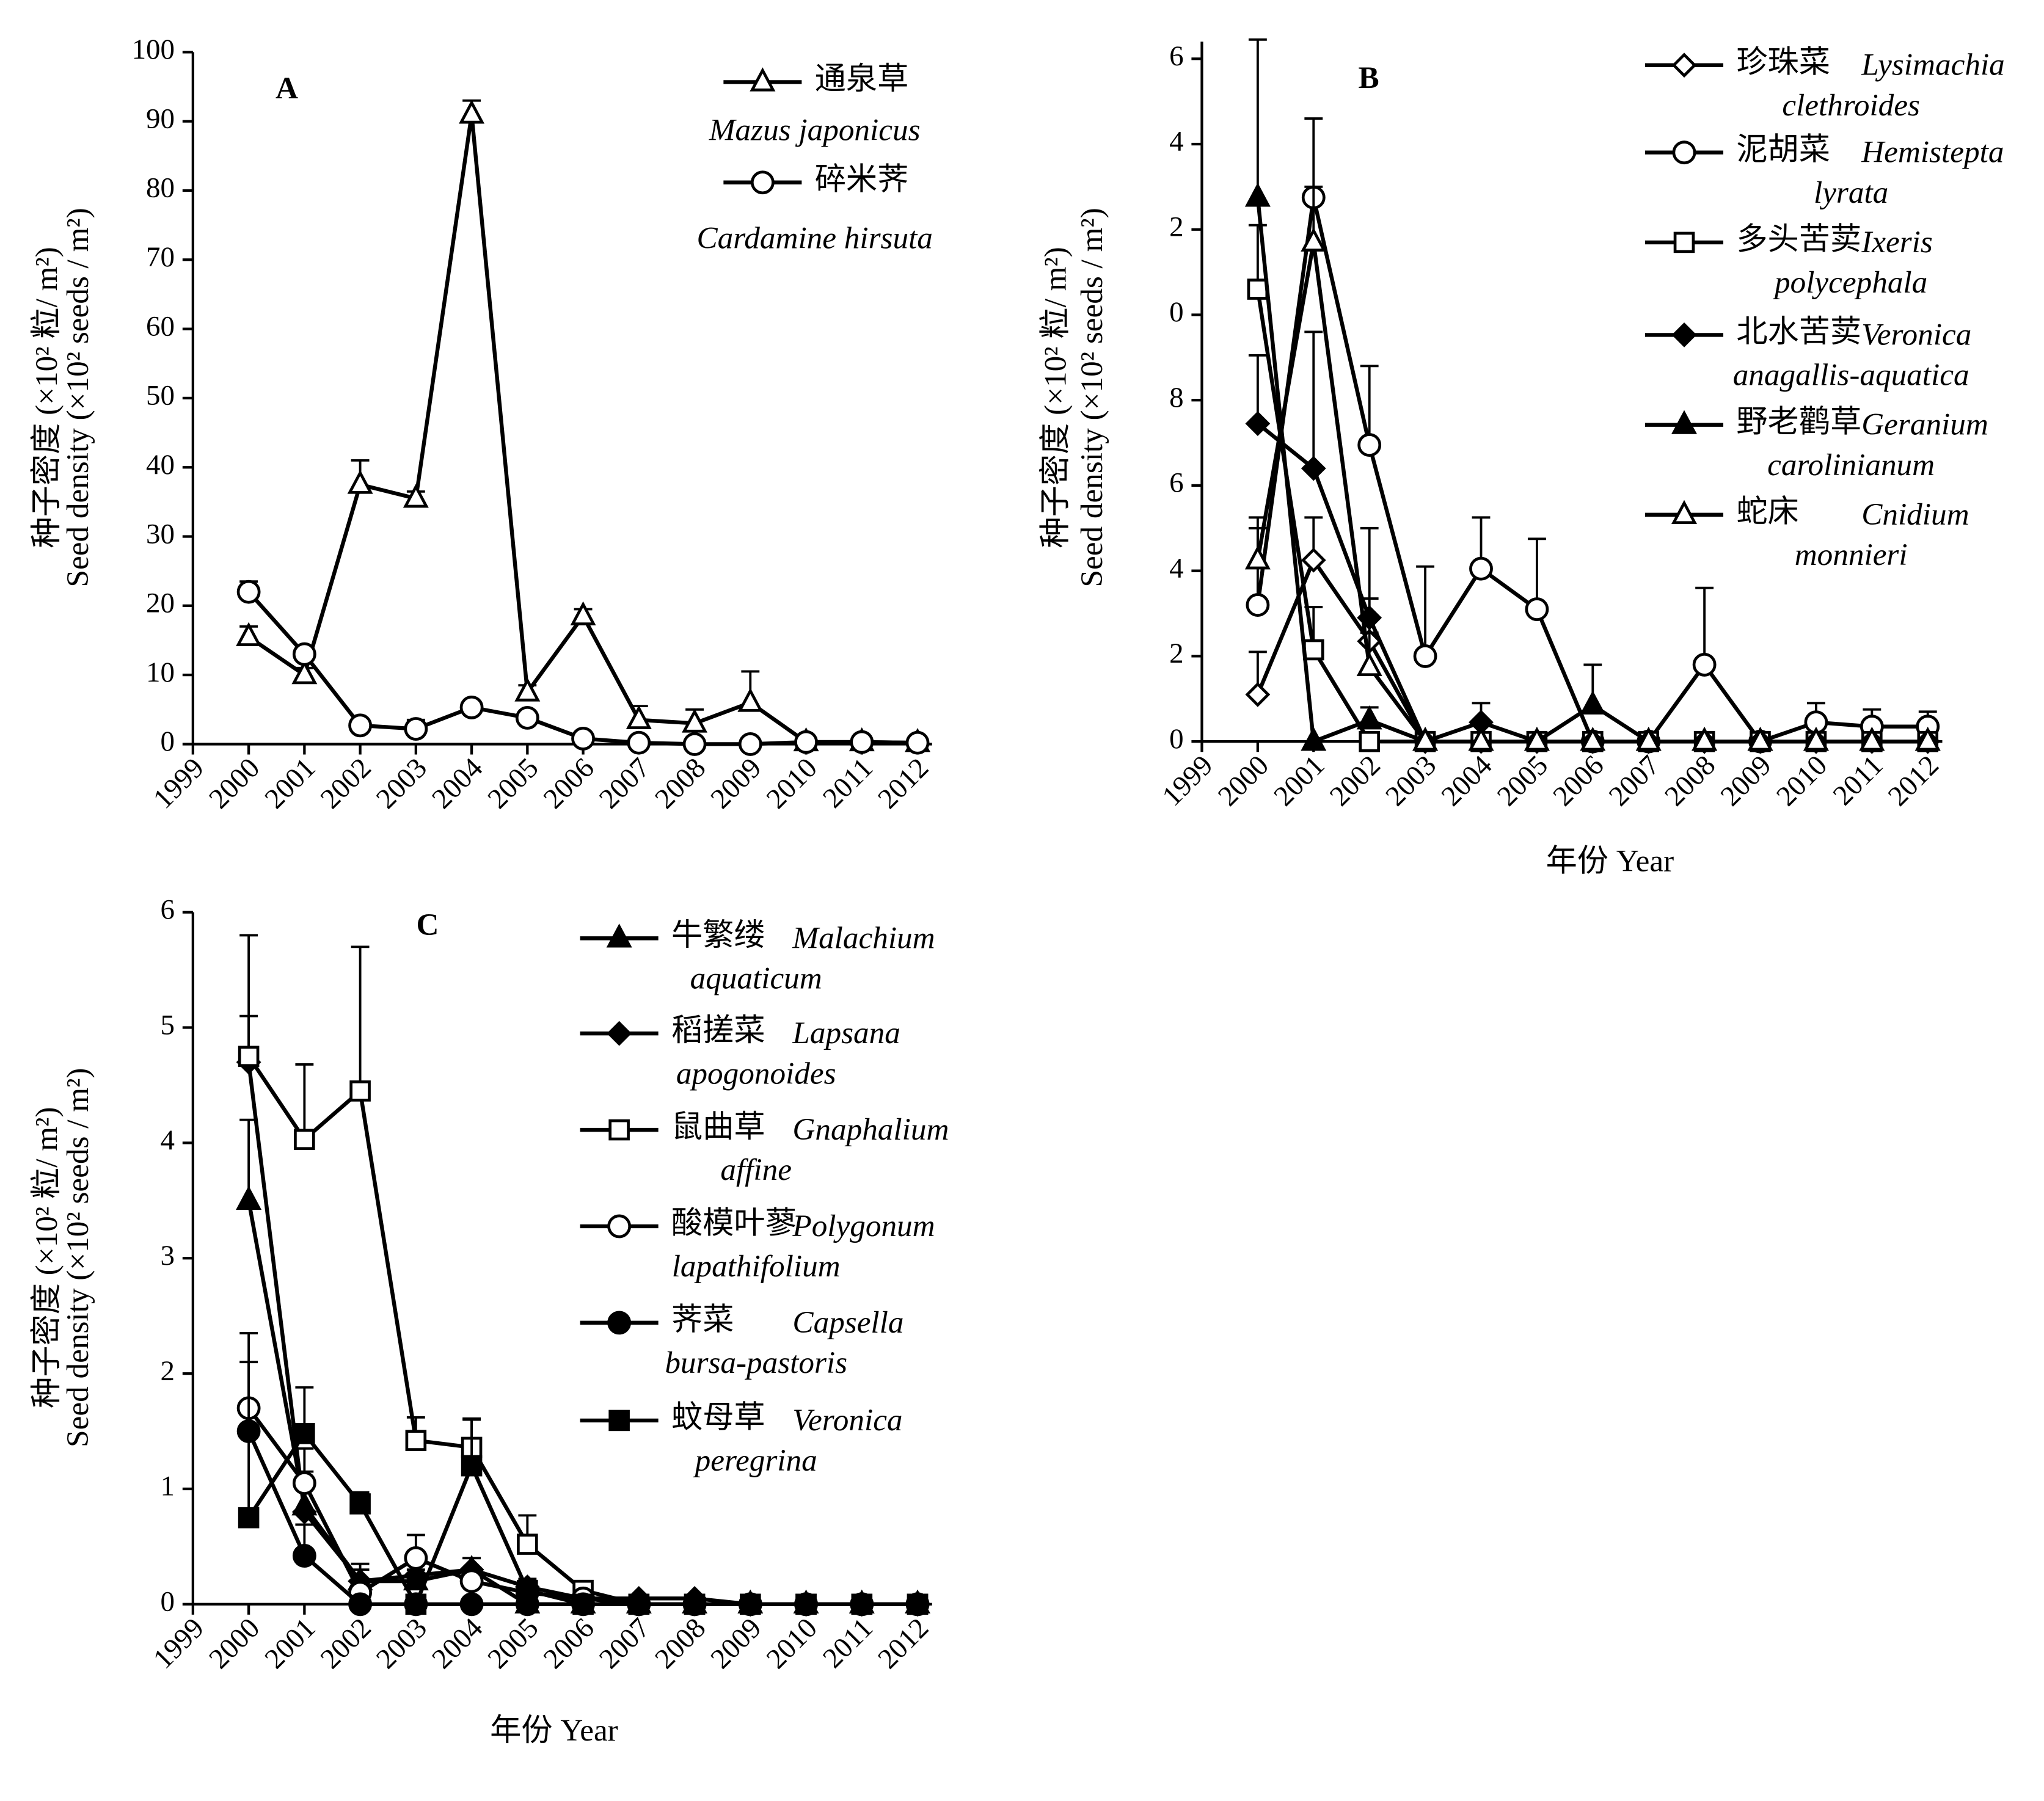 The width and height of the screenshot is (2044, 1801). Describe the element at coordinates (1824, 171) in the screenshot. I see `legend-entry: 泥胡菜 Hemistepta lyrata` at that location.